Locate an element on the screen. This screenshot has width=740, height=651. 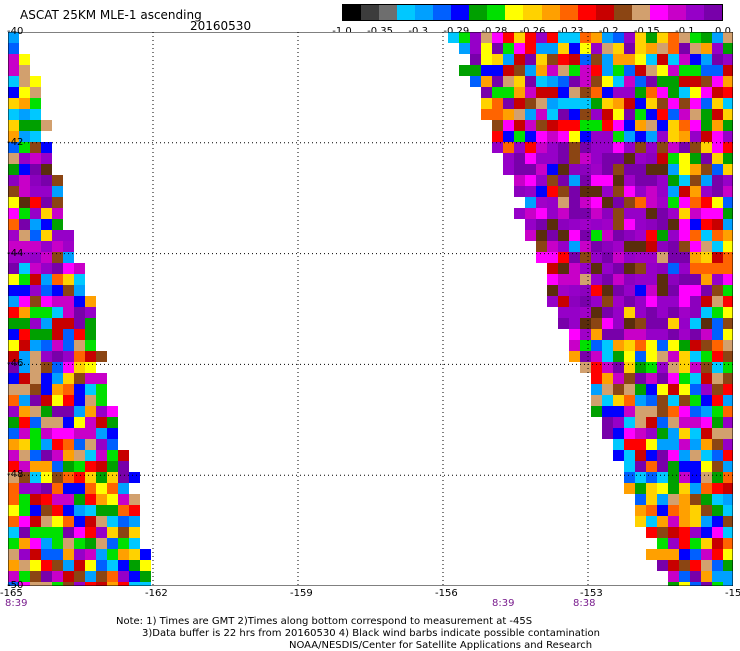
longitude-tick-label: -162 is located at coordinates (156, 593).